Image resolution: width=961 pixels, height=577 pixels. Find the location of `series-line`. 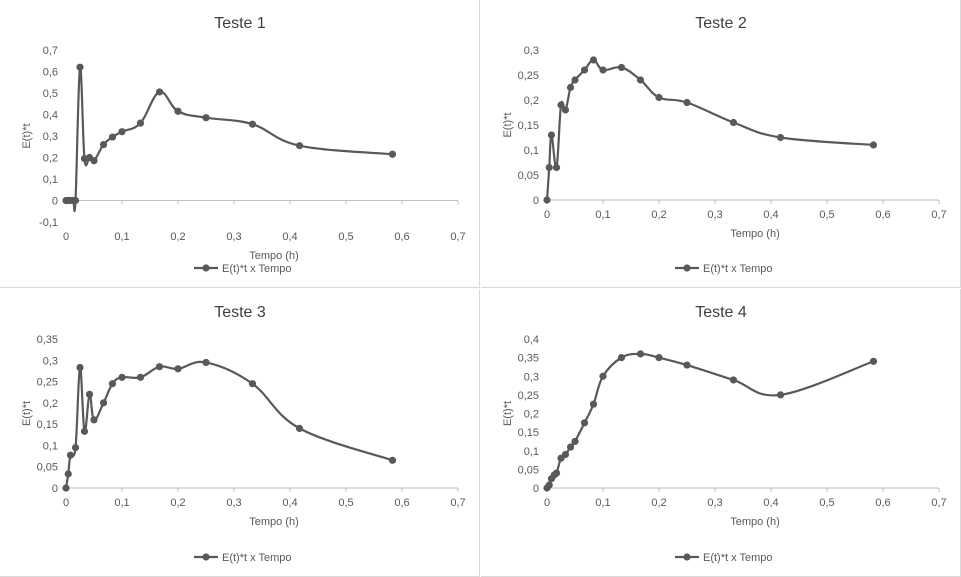

series-line is located at coordinates (228, 424).